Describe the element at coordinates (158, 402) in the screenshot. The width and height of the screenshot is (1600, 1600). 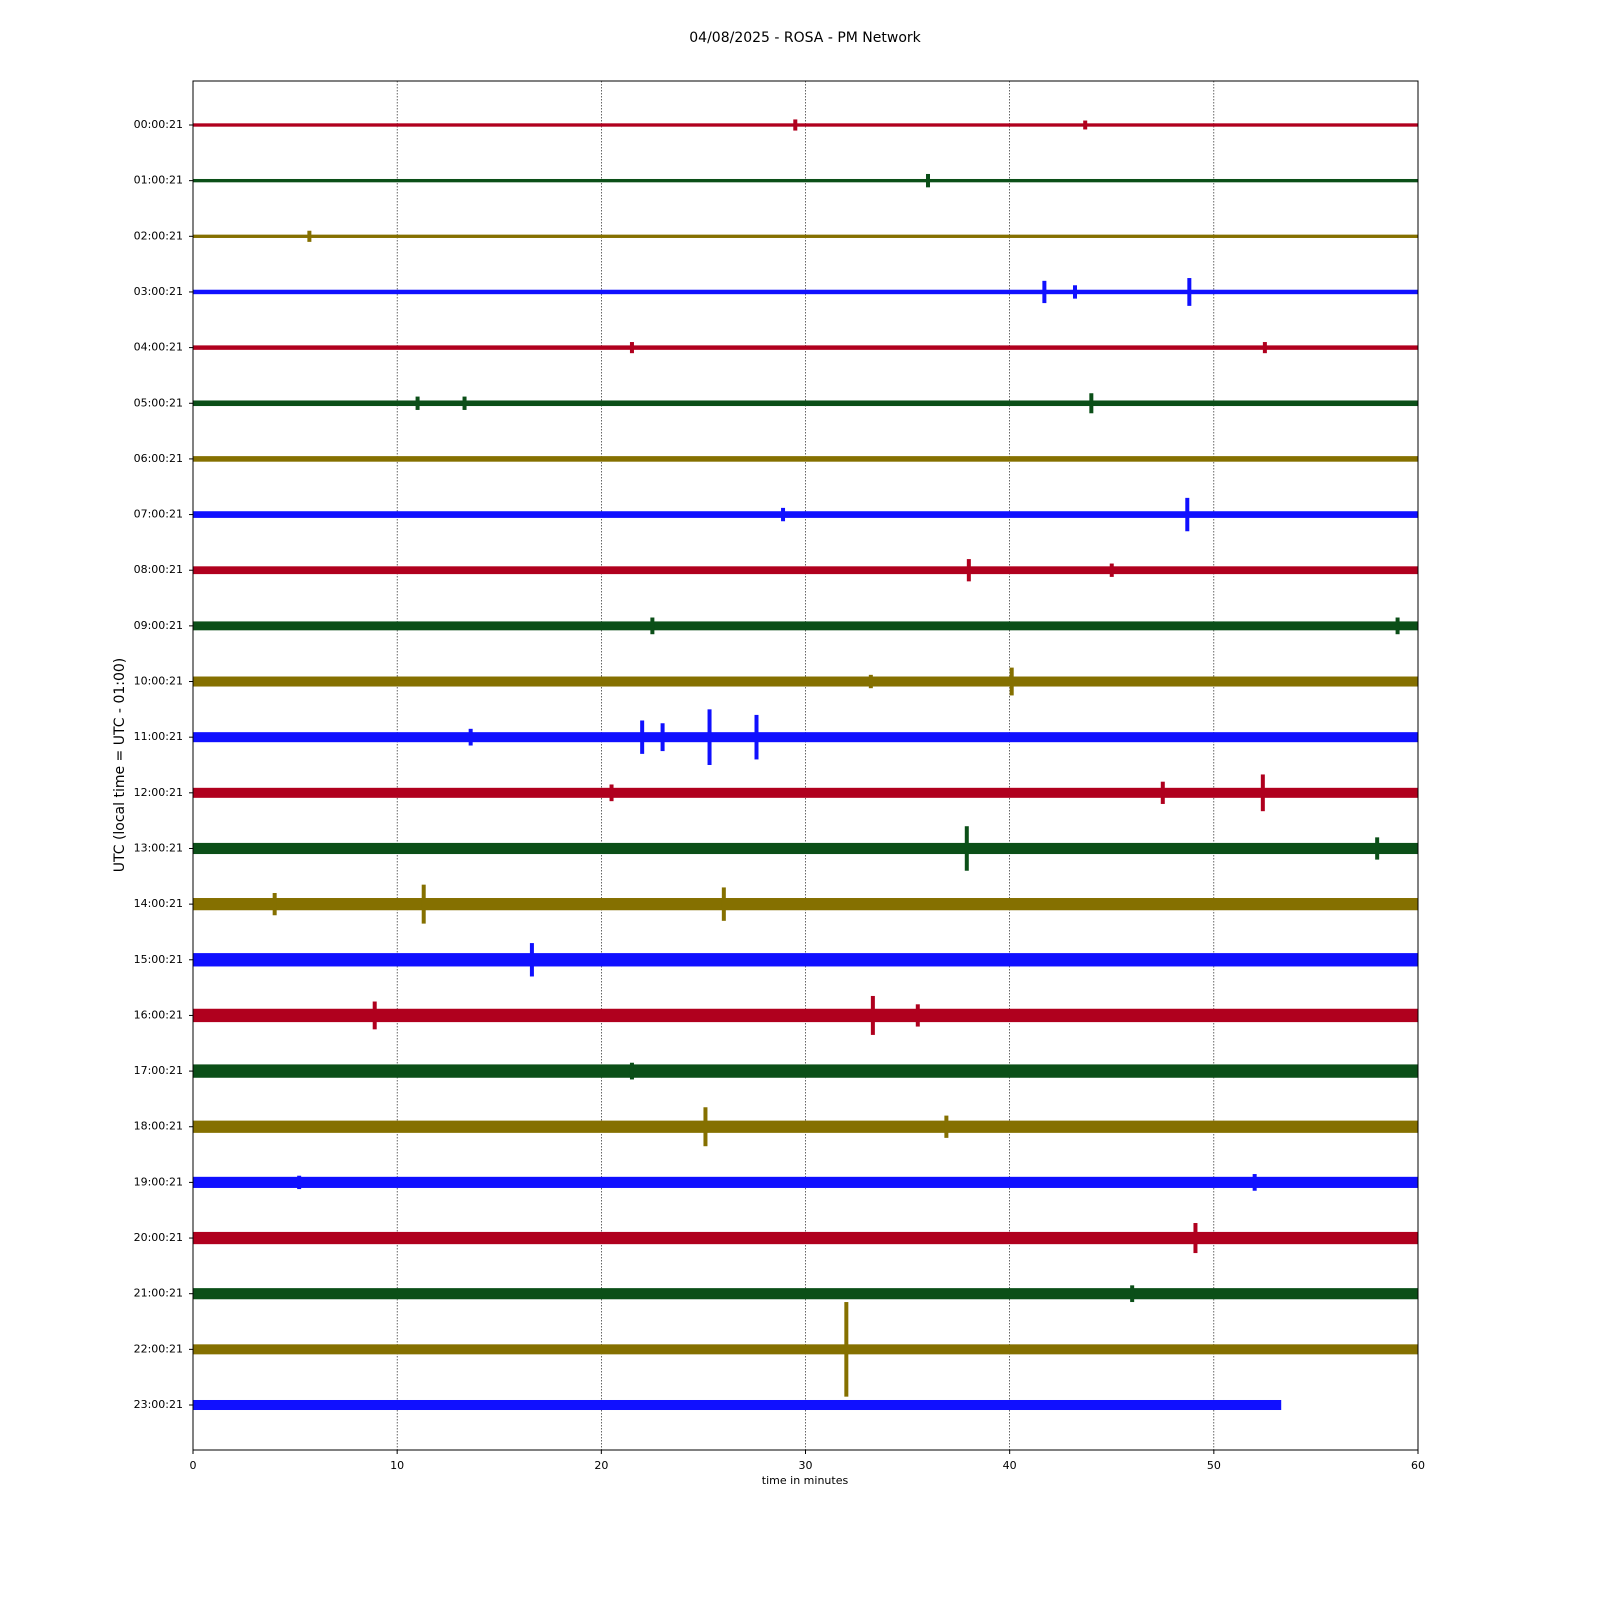
I see `y-tick-label: 05:00:21` at that location.